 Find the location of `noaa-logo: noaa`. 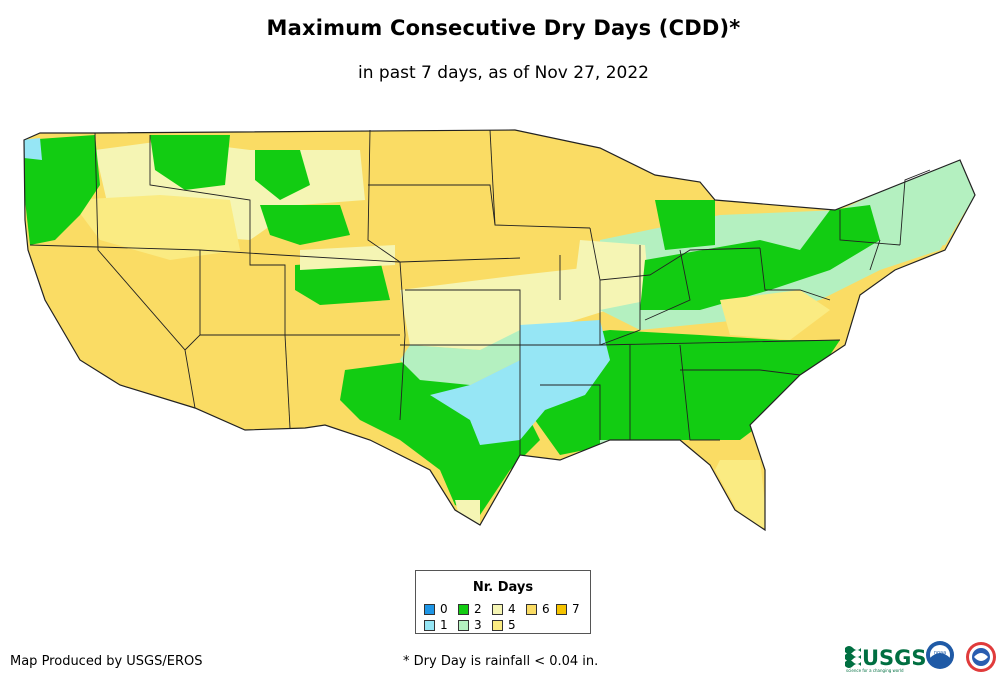

noaa-logo: noaa is located at coordinates (940, 655).